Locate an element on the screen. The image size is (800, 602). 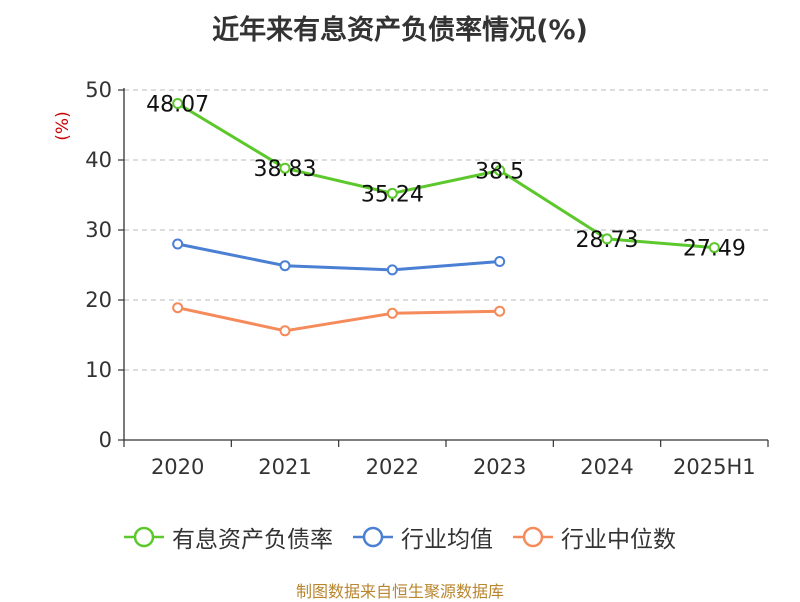
y-tick-label: 40 is located at coordinates (98, 160).